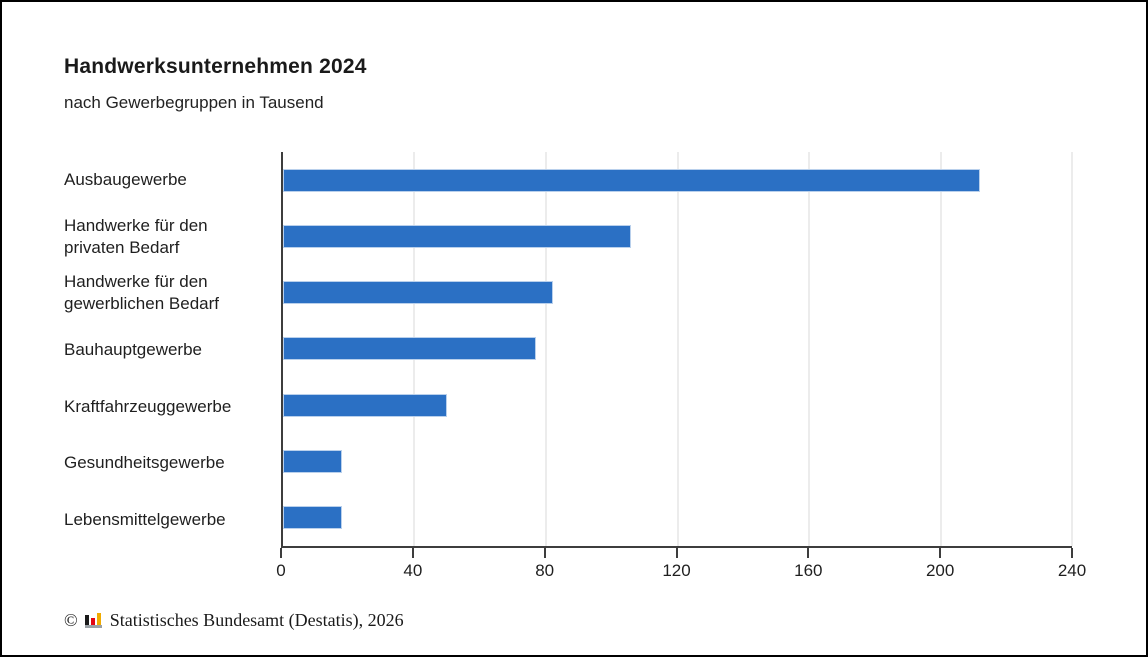 Image resolution: width=1148 pixels, height=657 pixels. I want to click on axis-tick-label: 240, so click(1072, 570).